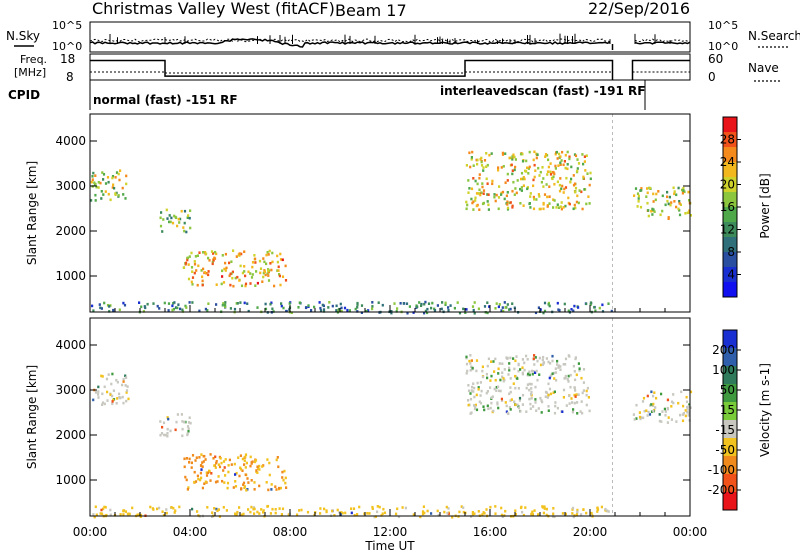 The height and width of the screenshot is (554, 800). Describe the element at coordinates (398, 68) in the screenshot. I see `freq-panel: Freq. [MHz] 18 8 60 0 Nave` at that location.